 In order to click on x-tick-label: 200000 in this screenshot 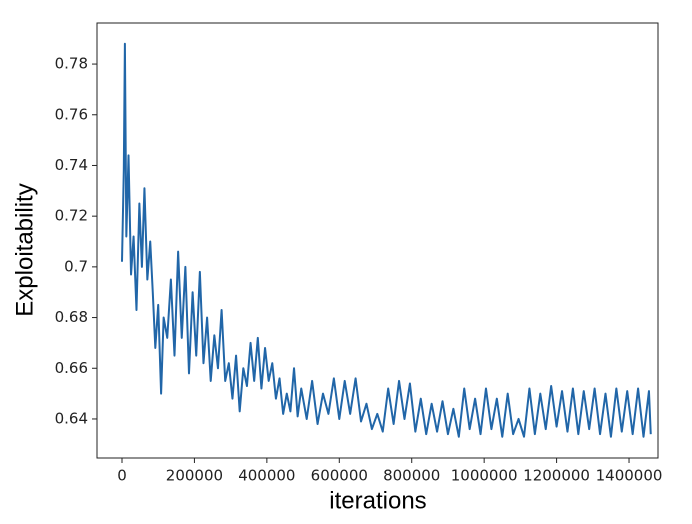, I will do `click(194, 476)`.